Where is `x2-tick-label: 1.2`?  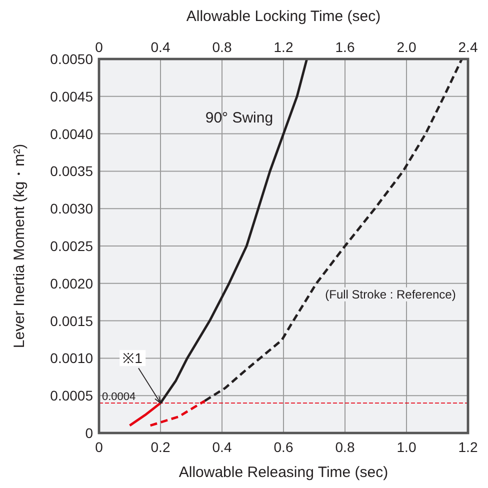 x2-tick-label: 1.2 is located at coordinates (284, 47).